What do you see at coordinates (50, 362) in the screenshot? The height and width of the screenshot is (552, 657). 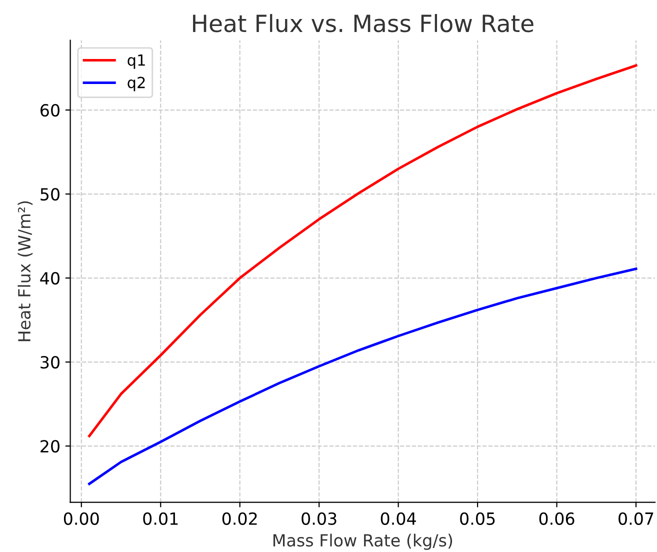 I see `y-tick-label: 30` at bounding box center [50, 362].